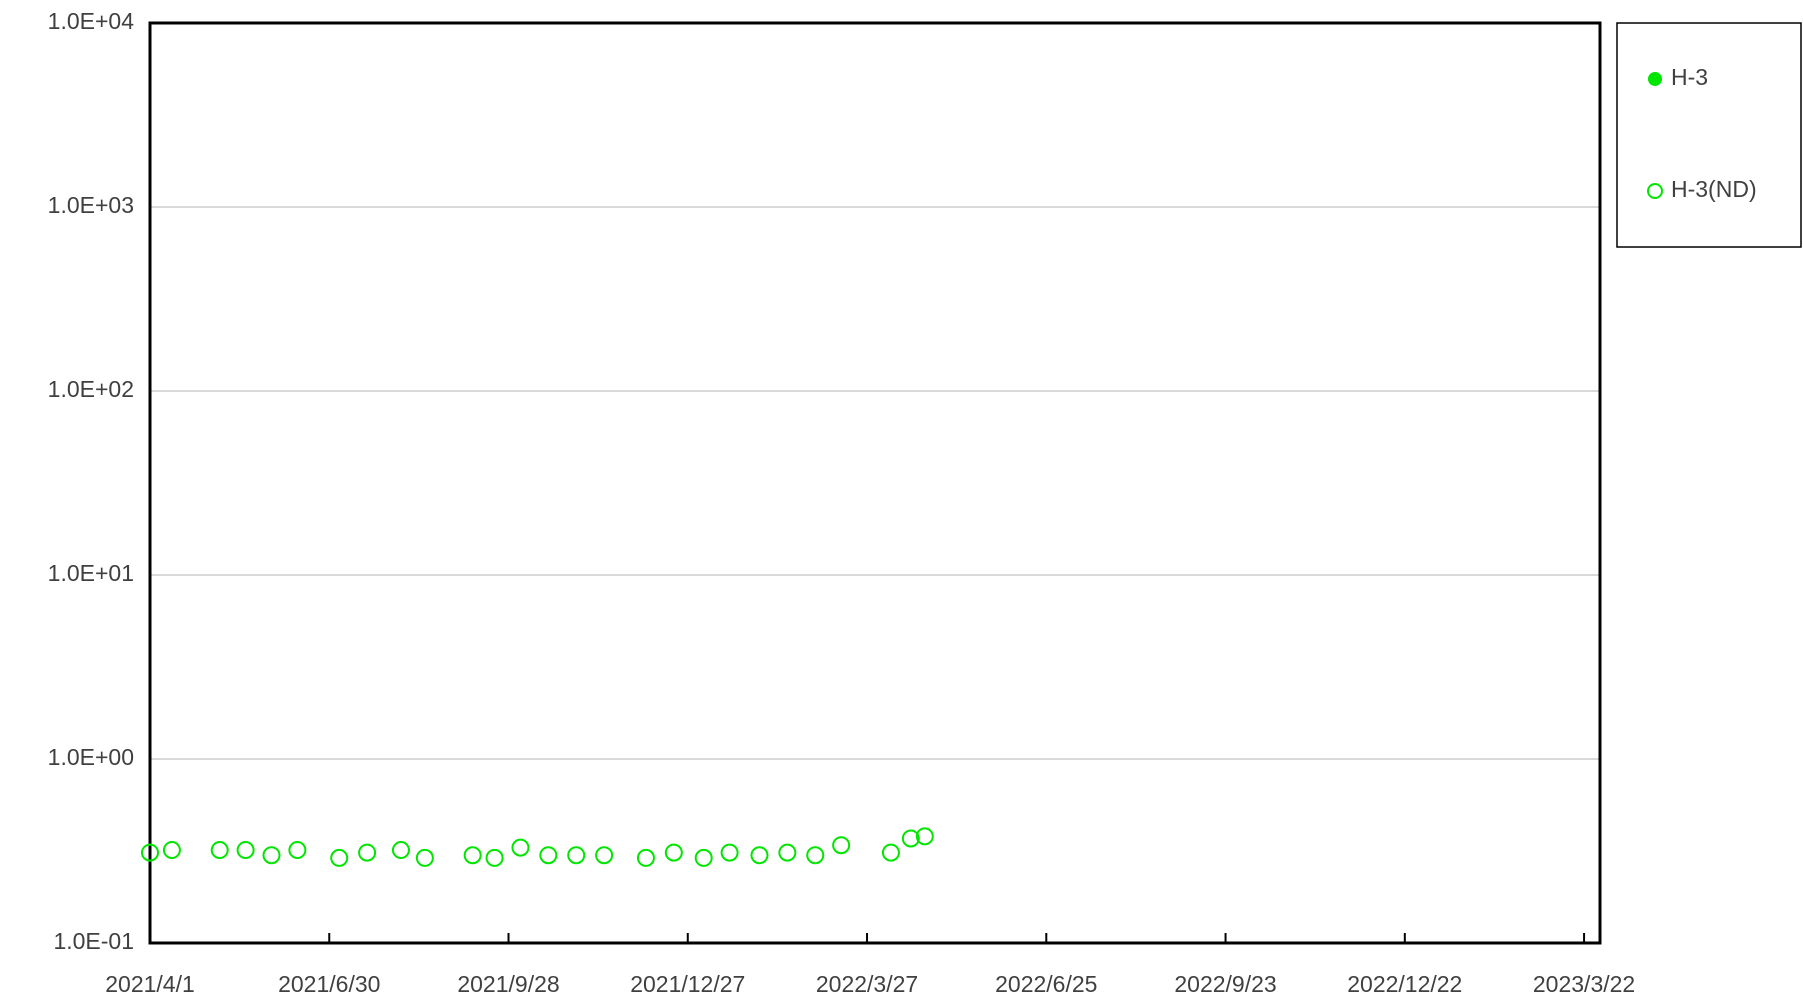 This screenshot has height=1001, width=1803. Describe the element at coordinates (867, 984) in the screenshot. I see `x-tick-label: 2022/3/27` at that location.